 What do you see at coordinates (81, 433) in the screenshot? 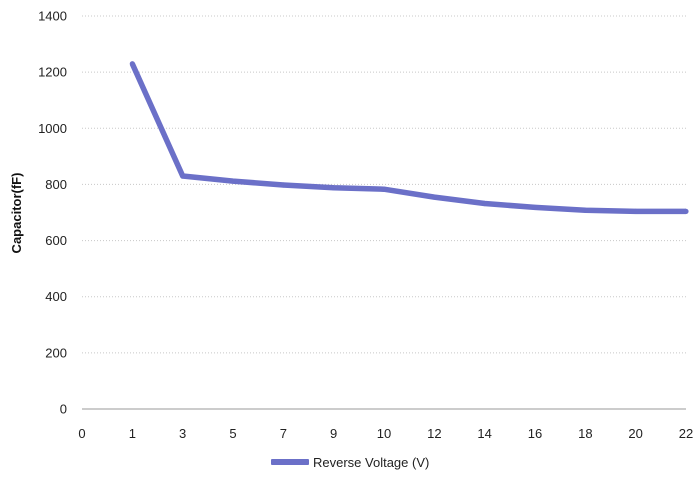
I see `x-tick-label: 0` at bounding box center [81, 433].